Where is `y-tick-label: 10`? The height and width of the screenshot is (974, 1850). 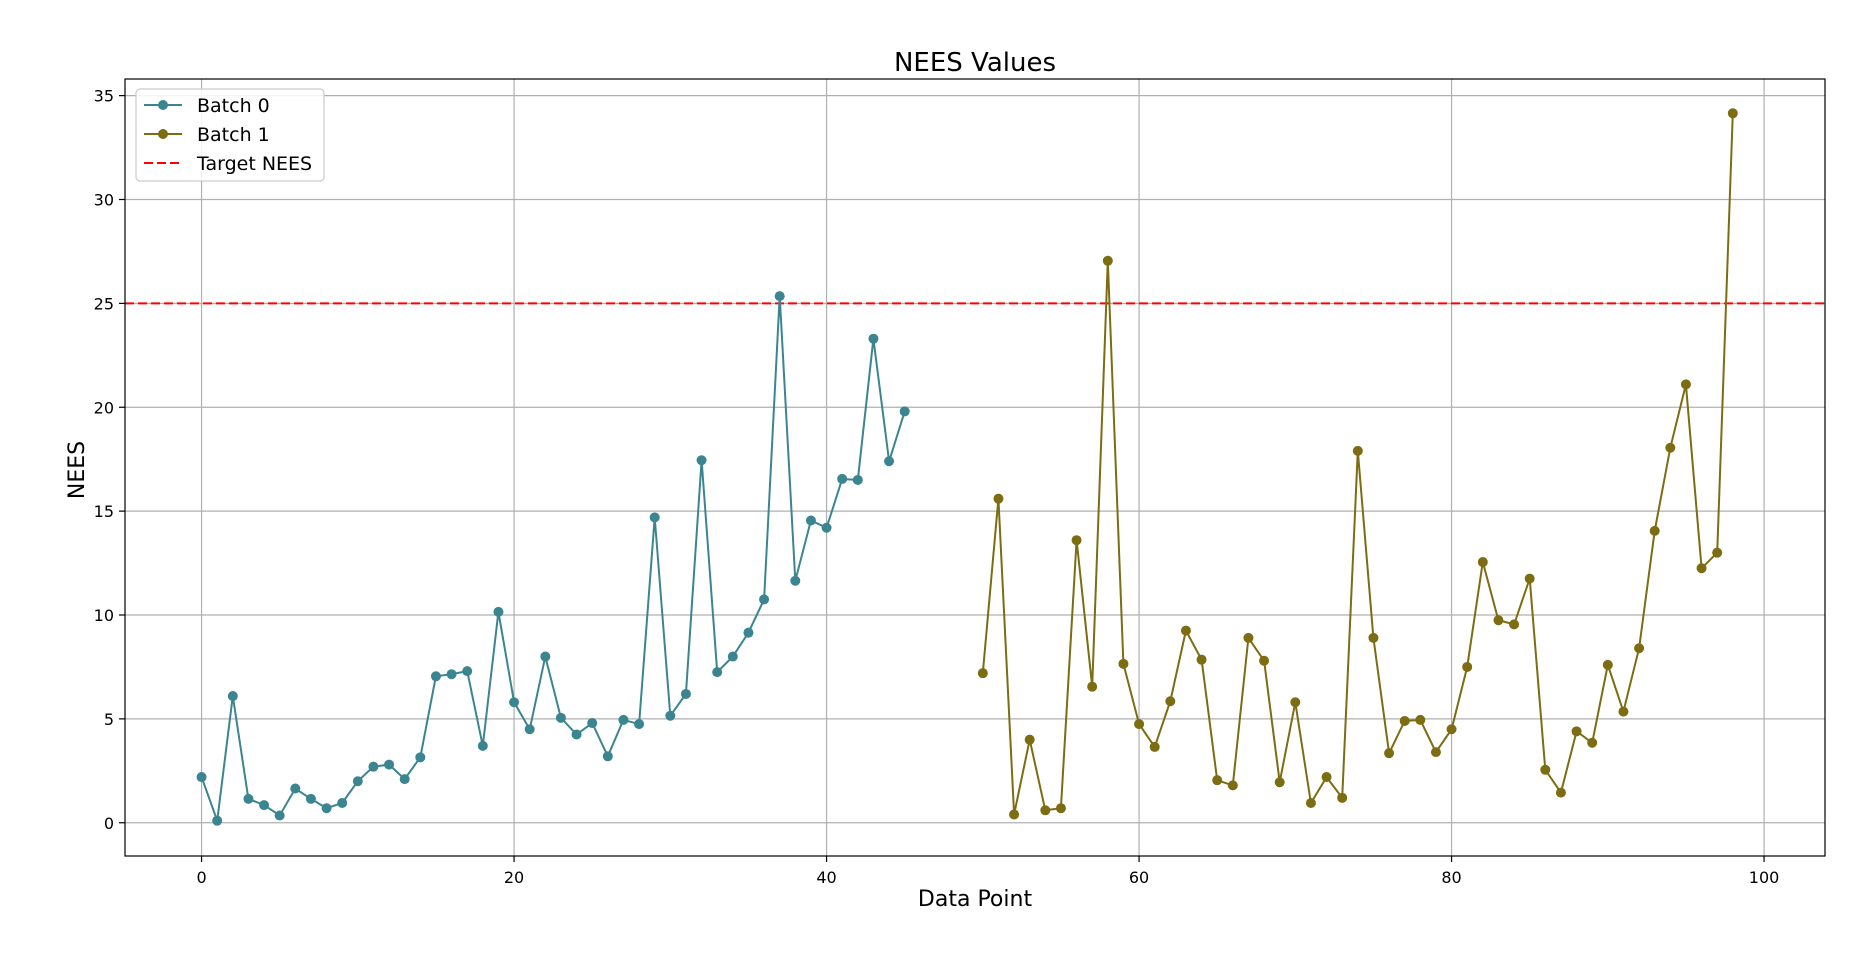
y-tick-label: 10 is located at coordinates (104, 615).